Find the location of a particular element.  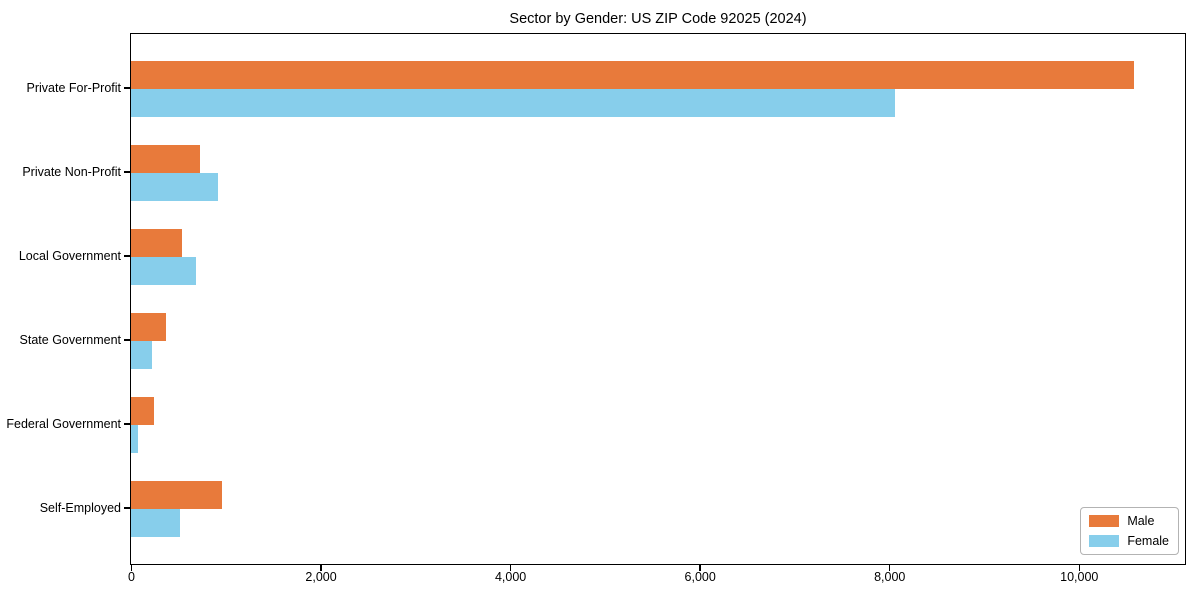

legend-item-male: Male is located at coordinates (1129, 521).